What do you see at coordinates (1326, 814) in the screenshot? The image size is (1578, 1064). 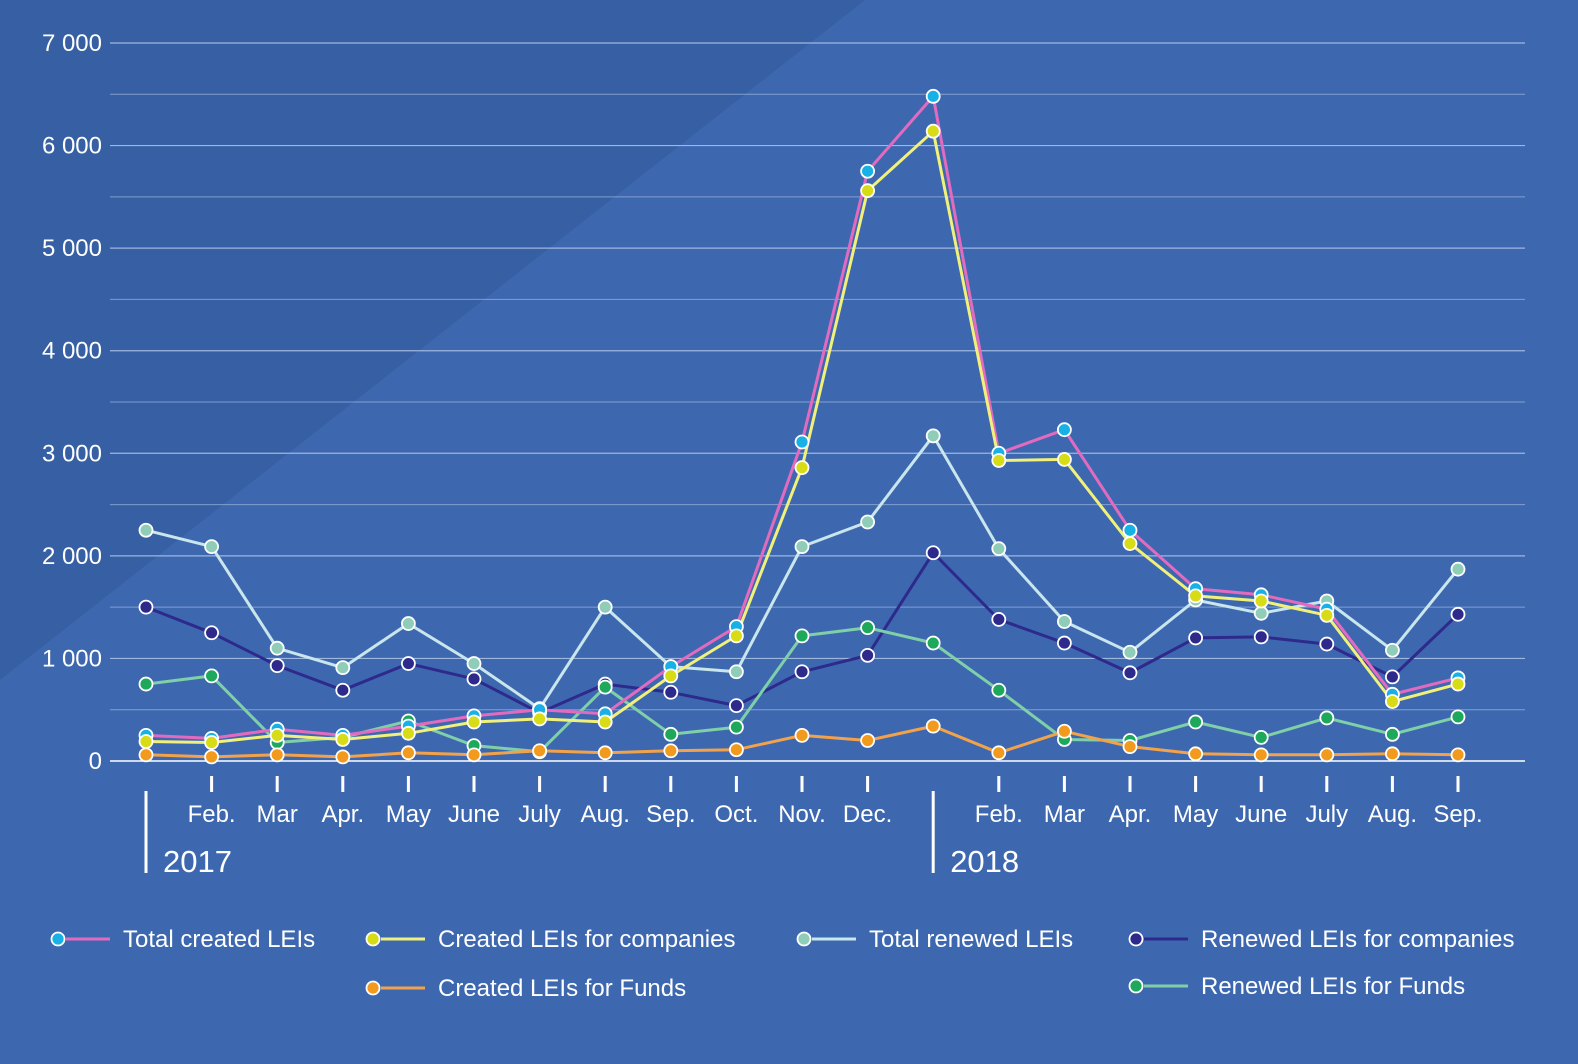 I see `x-tick-label: July` at bounding box center [1326, 814].